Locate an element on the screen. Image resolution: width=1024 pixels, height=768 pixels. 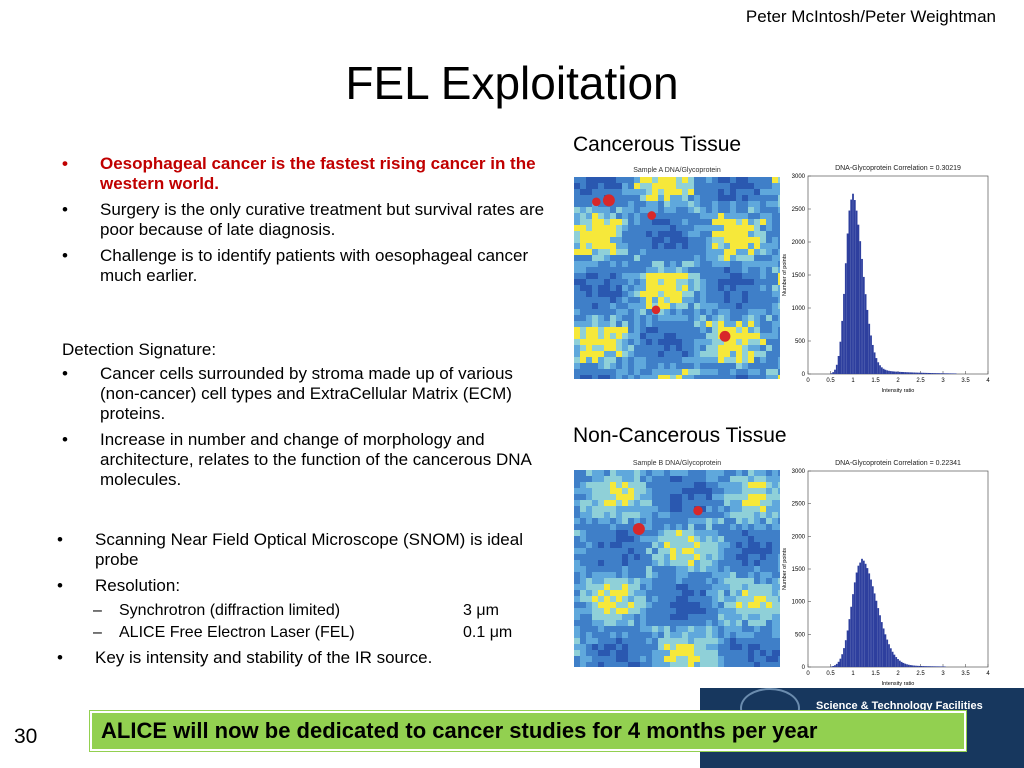
x-tick-label: 0.5 is located at coordinates (830, 381).